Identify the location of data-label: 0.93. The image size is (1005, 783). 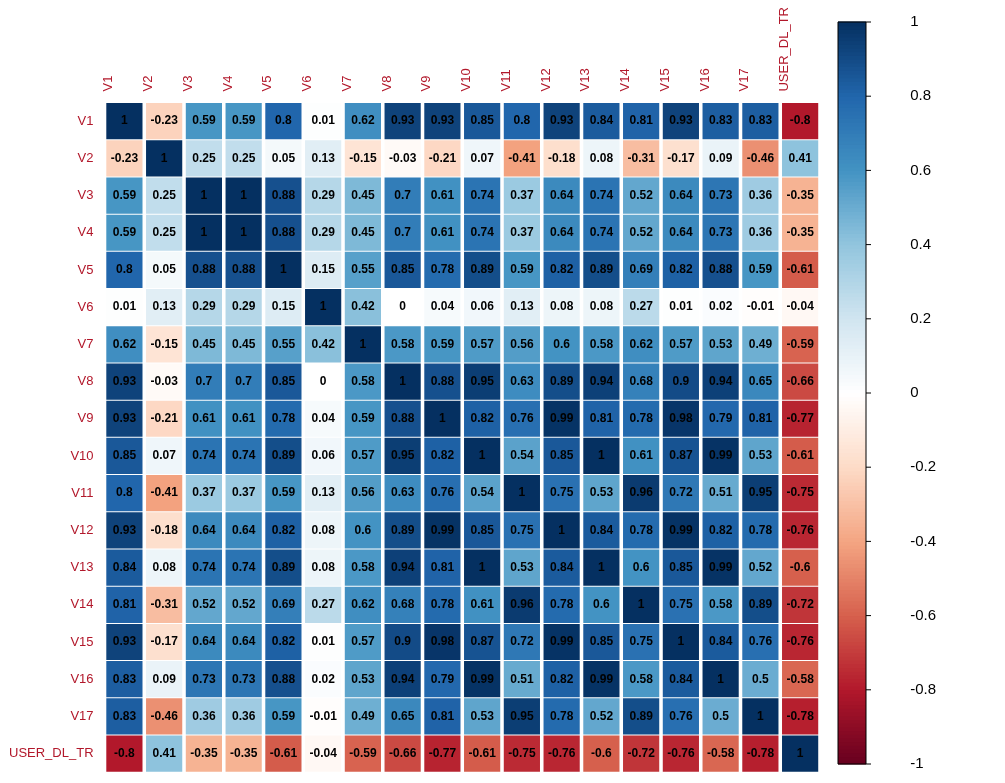
(124, 380).